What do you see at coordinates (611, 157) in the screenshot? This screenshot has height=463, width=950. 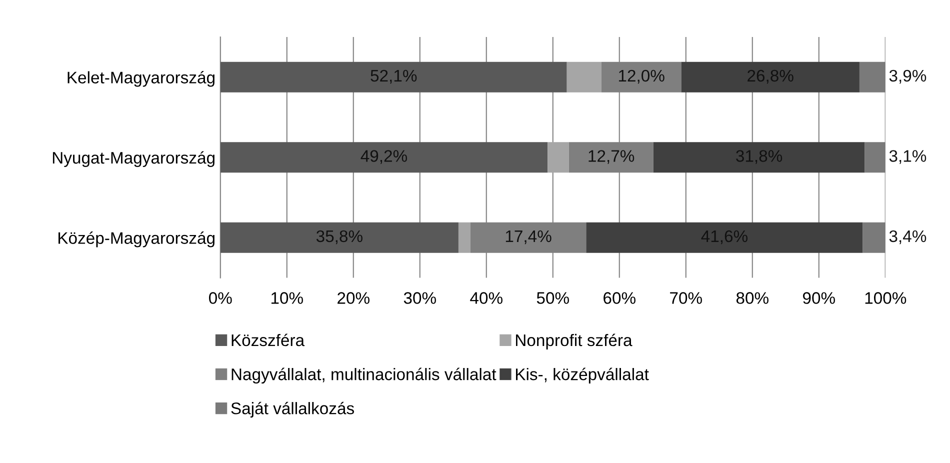 I see `data-label: 12,7%` at bounding box center [611, 157].